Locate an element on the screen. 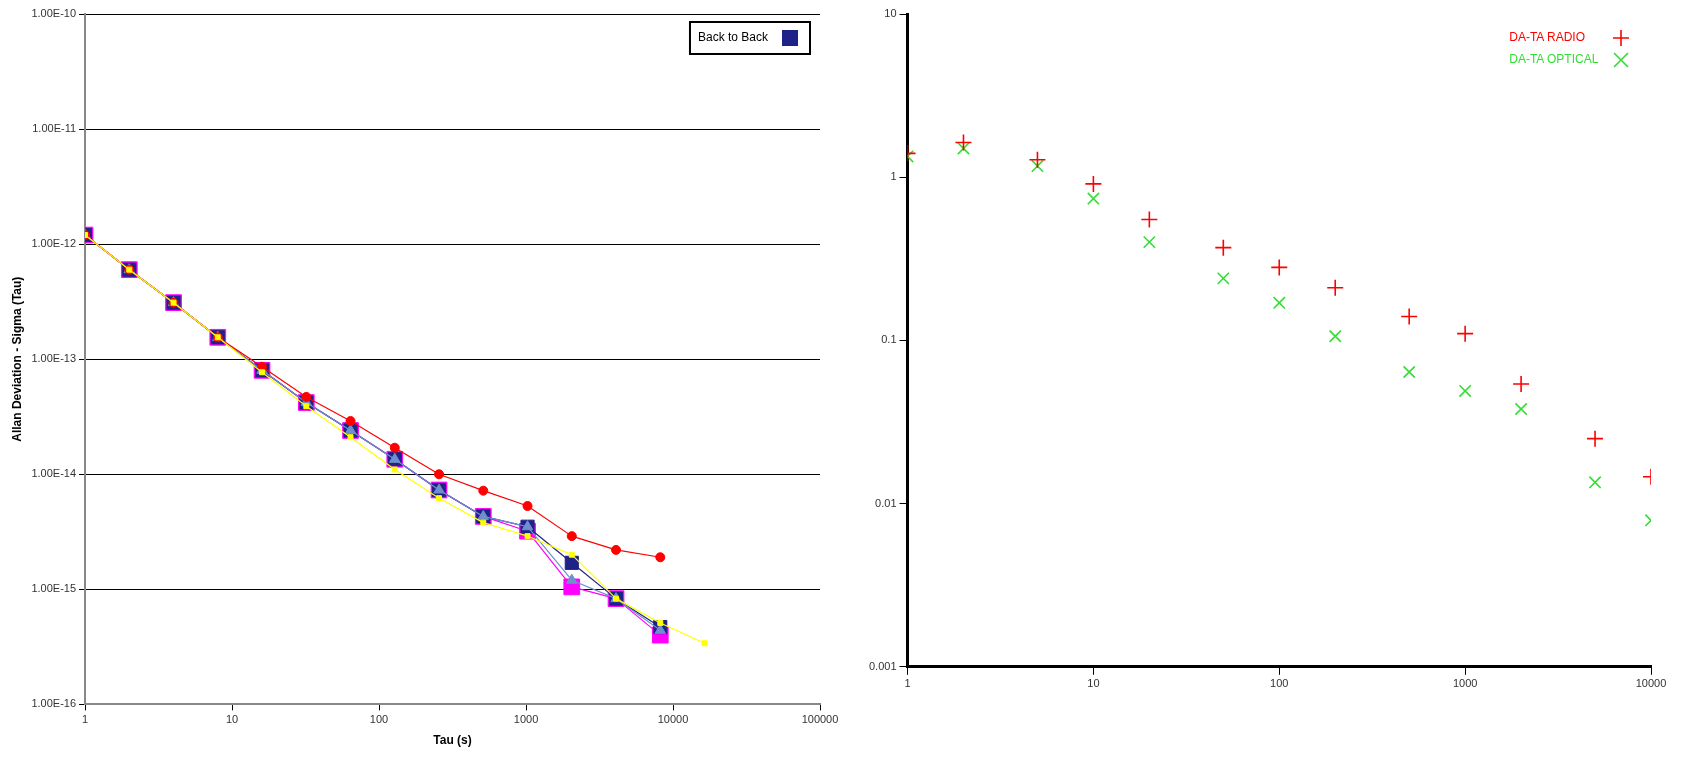 This screenshot has width=1691, height=758. y-tick-label: 1 is located at coordinates (893, 176).